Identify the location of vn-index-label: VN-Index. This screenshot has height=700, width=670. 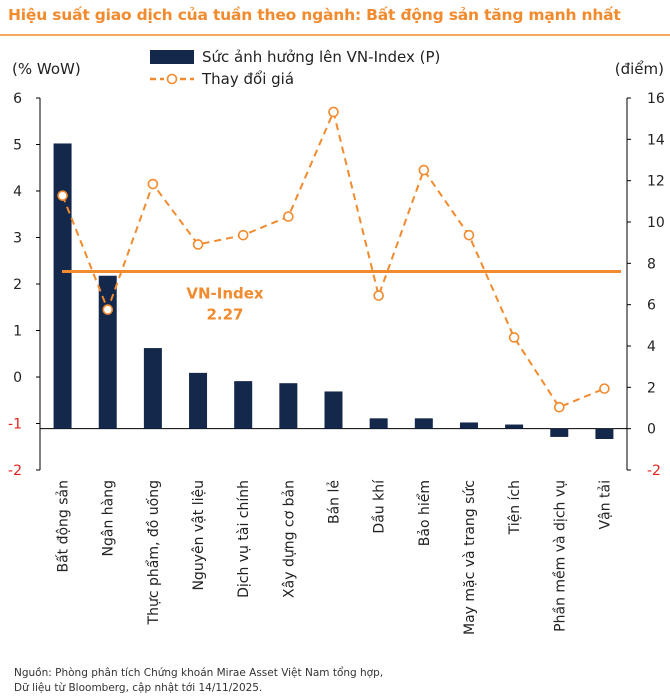
(225, 293).